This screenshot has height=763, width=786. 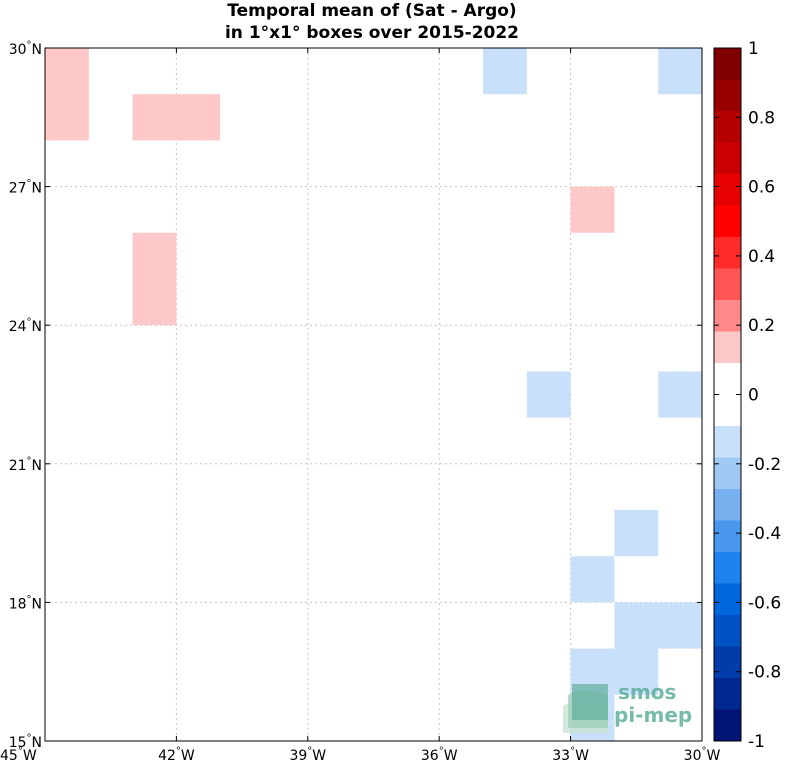 What do you see at coordinates (753, 396) in the screenshot?
I see `colorbar-tick-label-5: 0` at bounding box center [753, 396].